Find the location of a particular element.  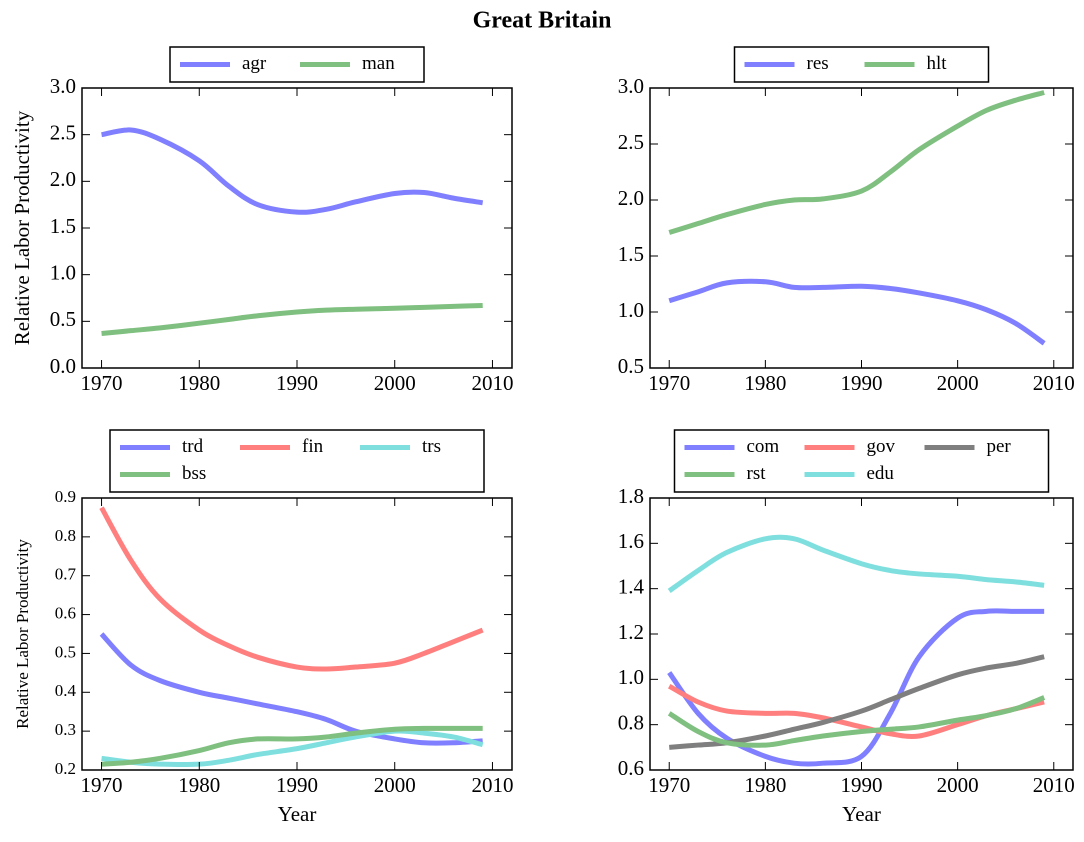

y-tick-label: 1.2 is located at coordinates (631, 632).